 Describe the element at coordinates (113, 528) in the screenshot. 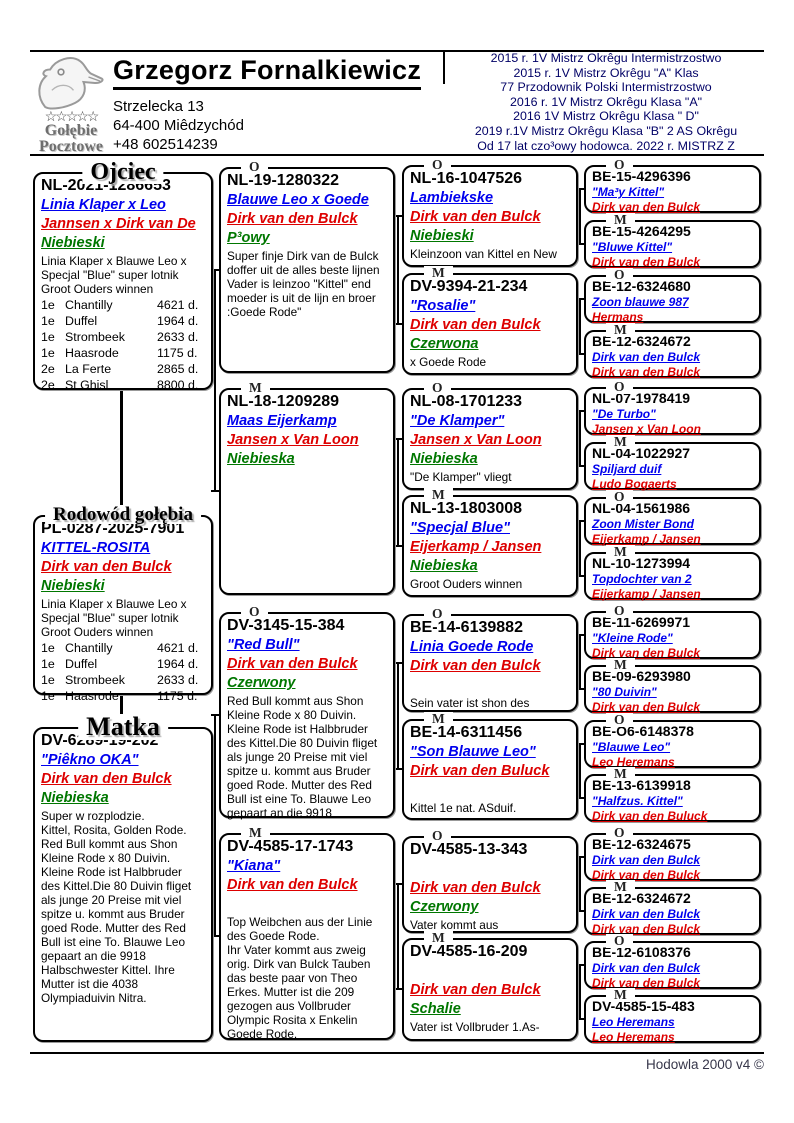

I see `ring-id: PL-0287-2025-7901` at that location.